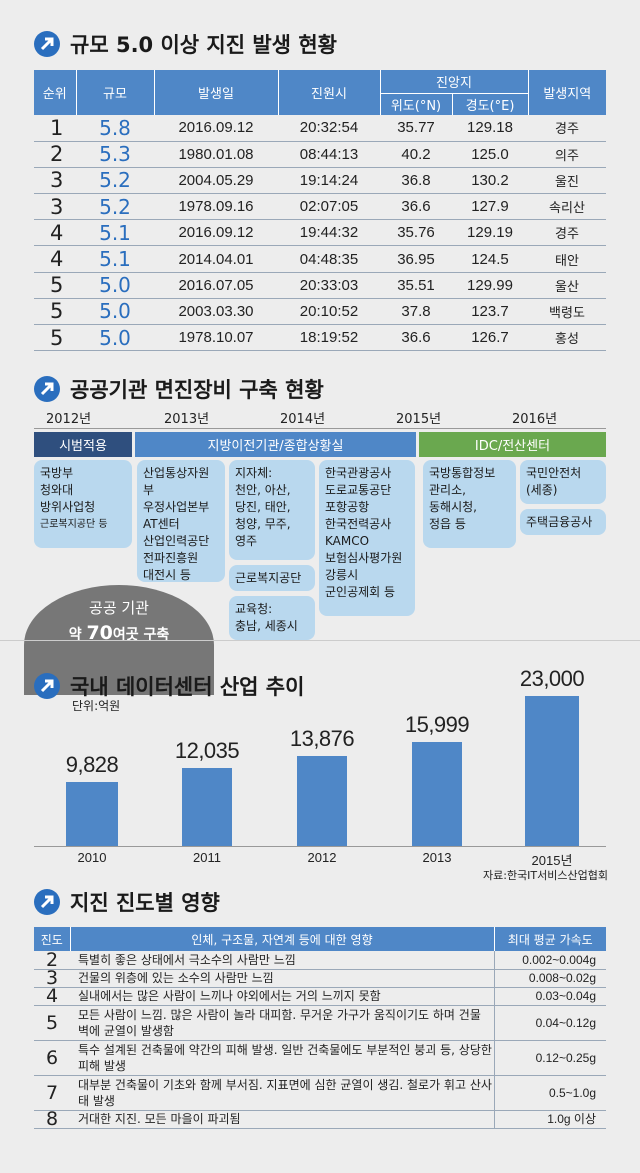  What do you see at coordinates (115, 154) in the screenshot?
I see `cell-mag: 5.3` at bounding box center [115, 154].